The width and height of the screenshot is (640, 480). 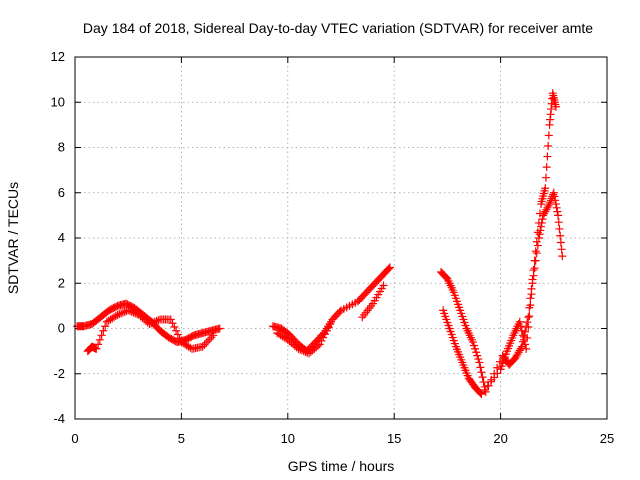 I want to click on x-tick-label: 10, so click(x=288, y=438).